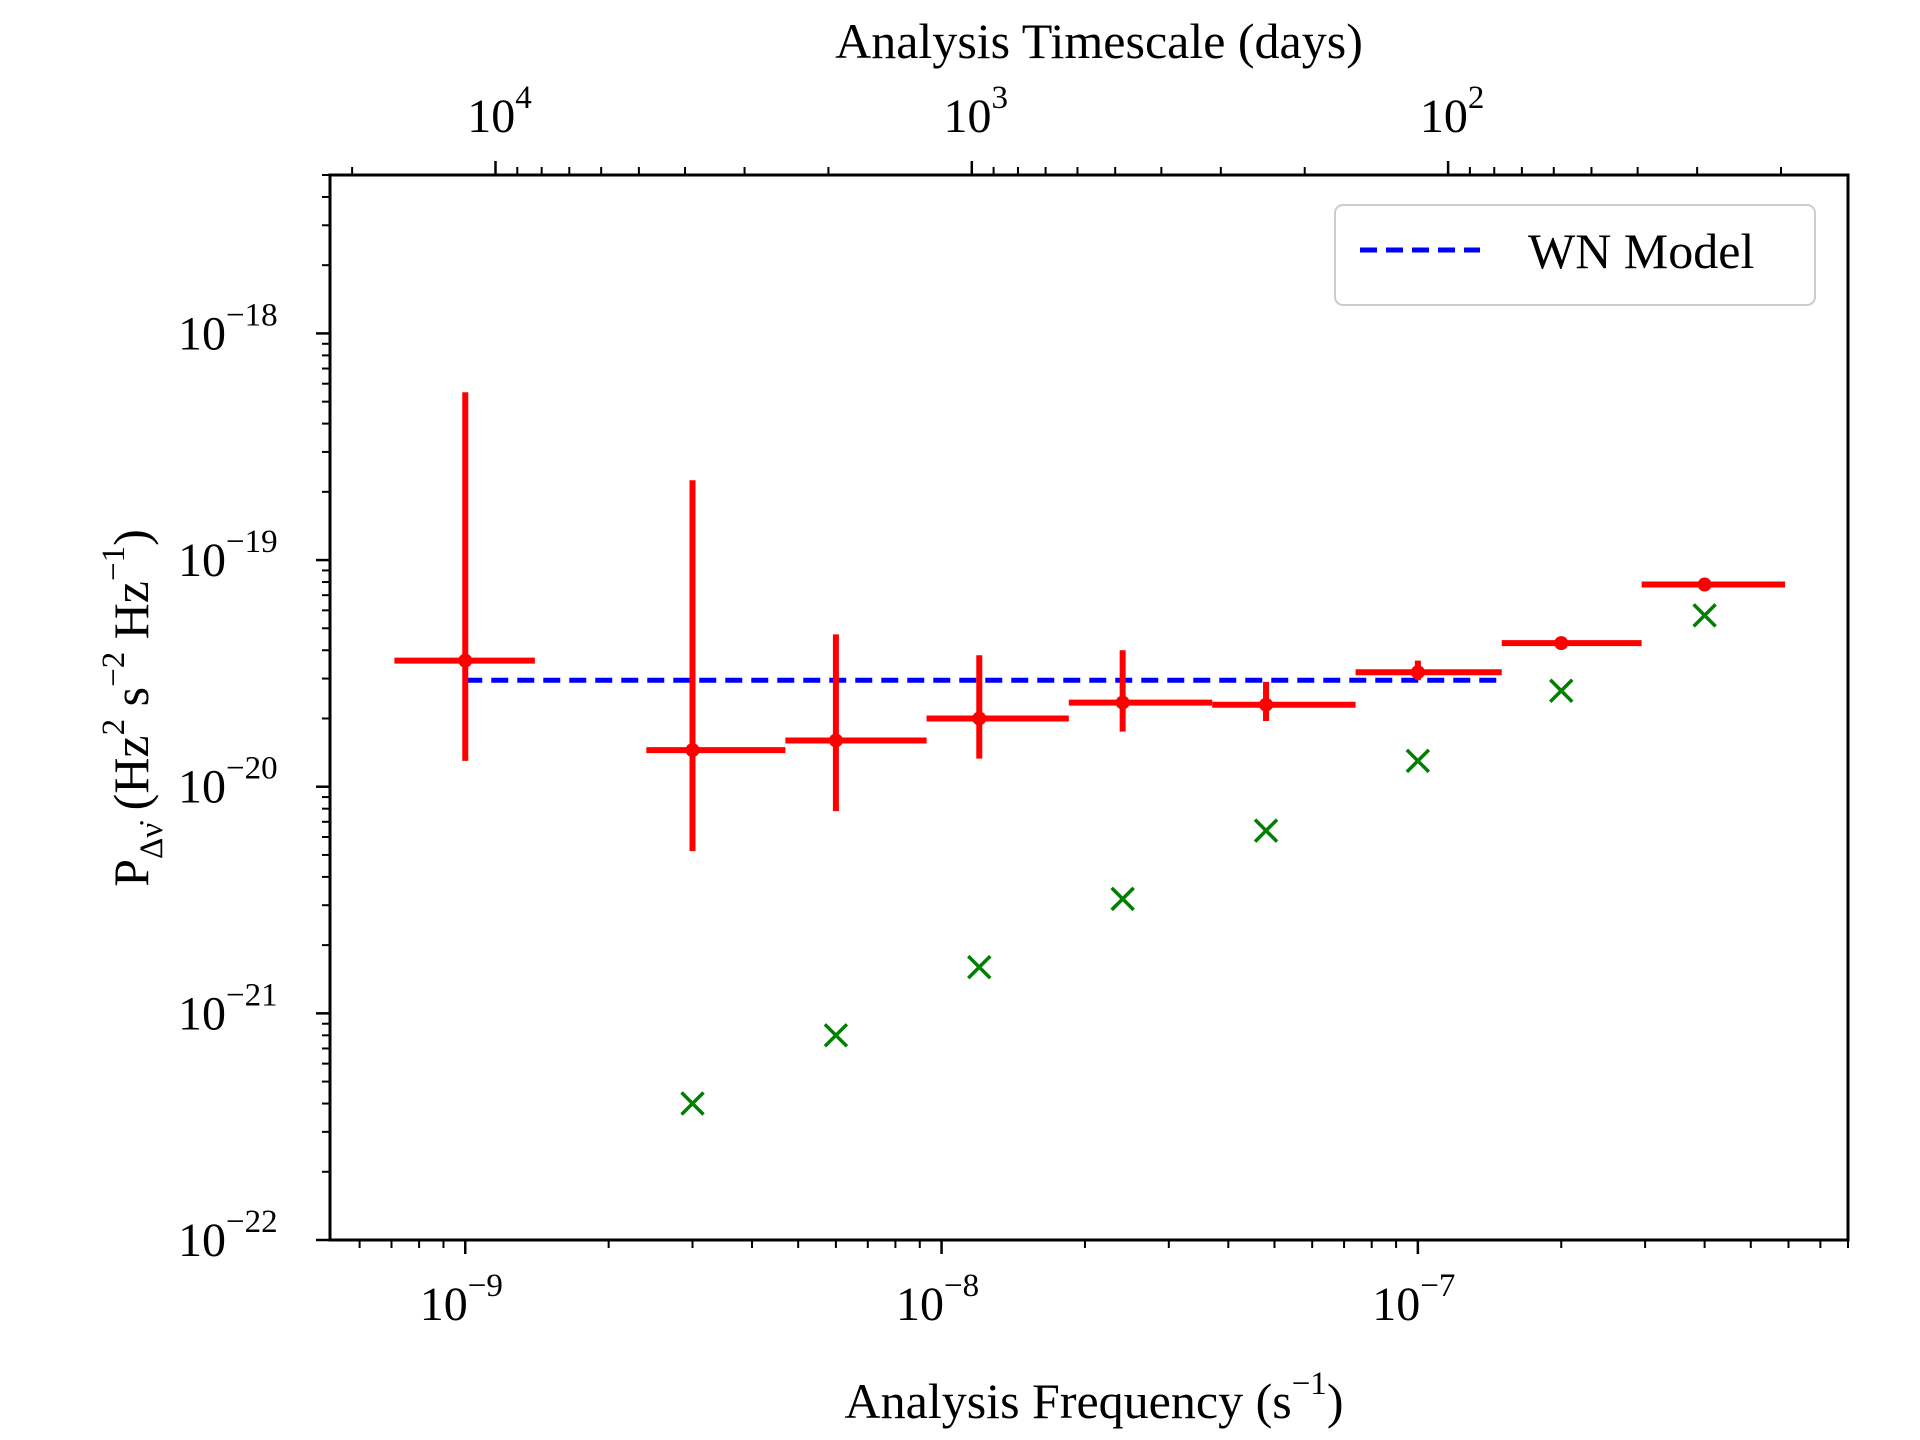 This screenshot has height=1440, width=1920. Describe the element at coordinates (1094, 1397) in the screenshot. I see `x-axis-title: Analysis Frequency (s−1)` at that location.